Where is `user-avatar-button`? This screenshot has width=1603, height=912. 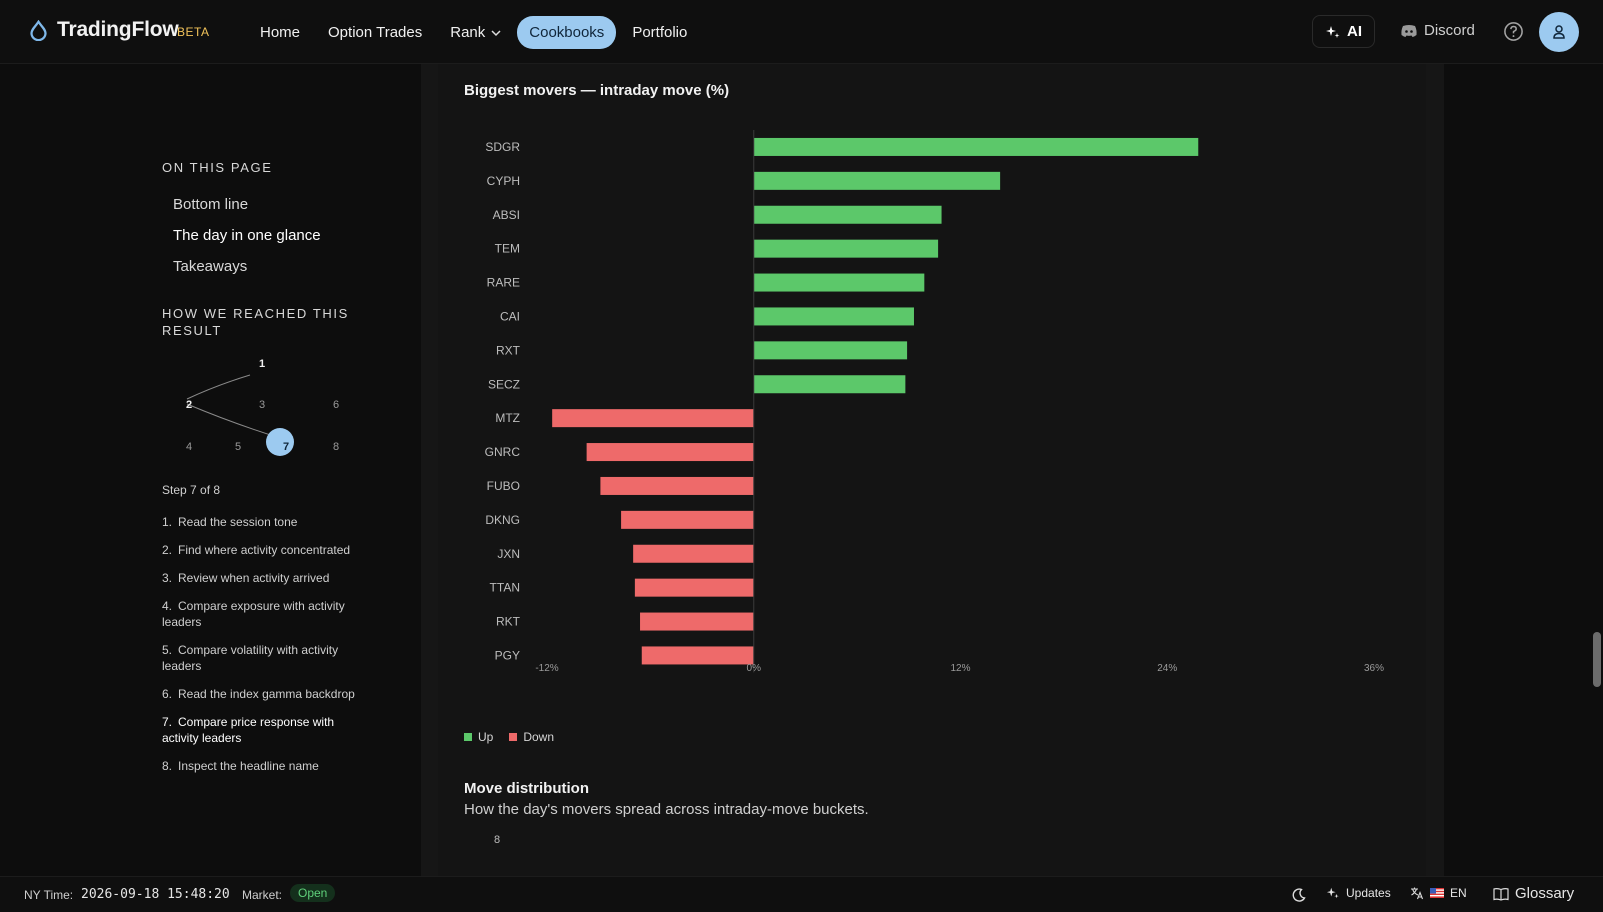
user-avatar-button is located at coordinates (1559, 32).